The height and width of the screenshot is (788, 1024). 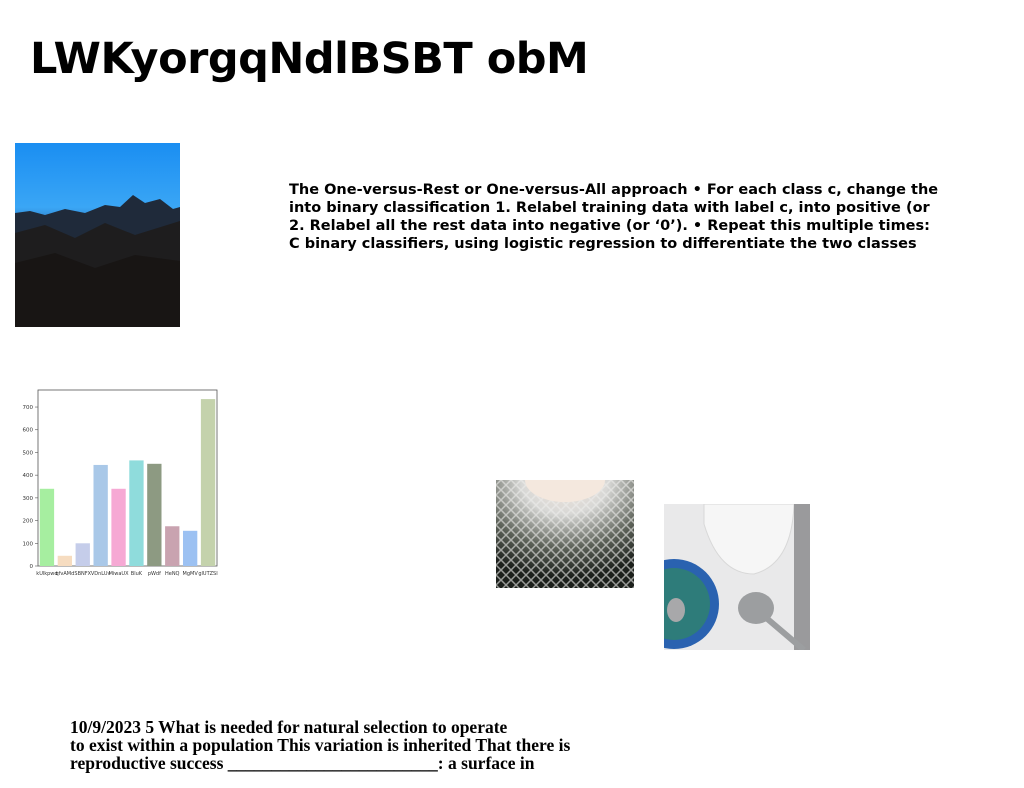 What do you see at coordinates (737, 577) in the screenshot?
I see `bowls-image` at bounding box center [737, 577].